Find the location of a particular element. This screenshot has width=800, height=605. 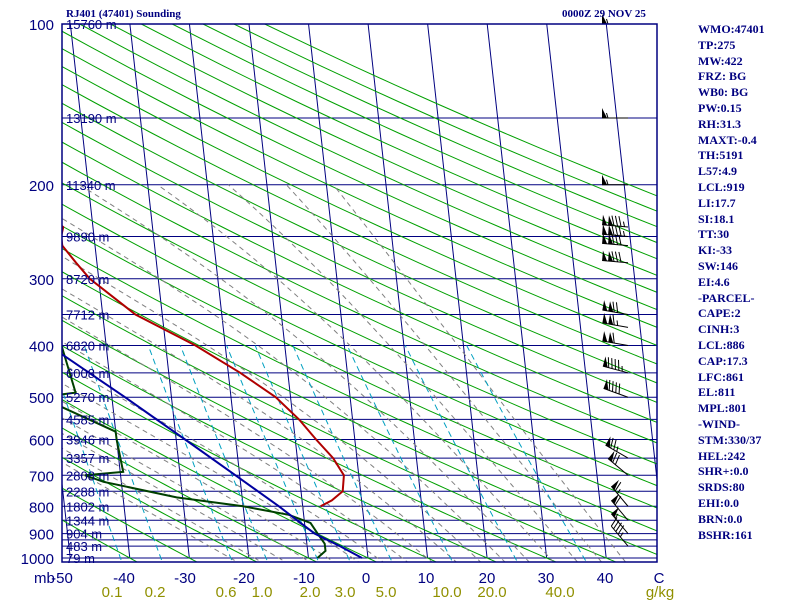

pressure-tick-label: 500 is located at coordinates (41, 398).